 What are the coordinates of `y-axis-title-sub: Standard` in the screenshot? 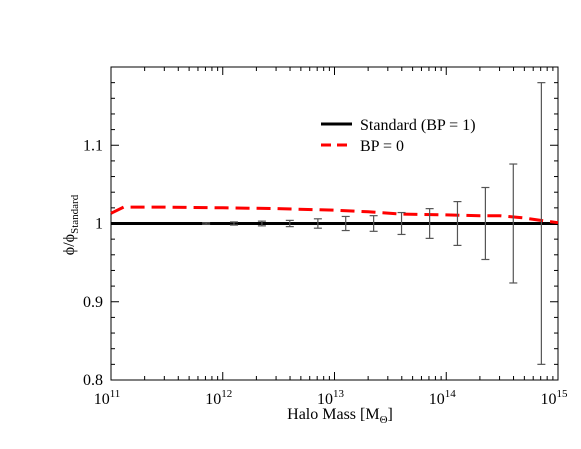 It's located at (75, 214).